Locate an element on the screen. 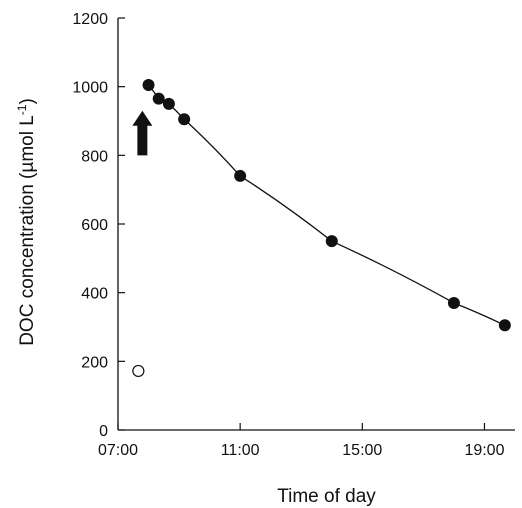 This screenshot has height=508, width=522. annotations is located at coordinates (142, 133).